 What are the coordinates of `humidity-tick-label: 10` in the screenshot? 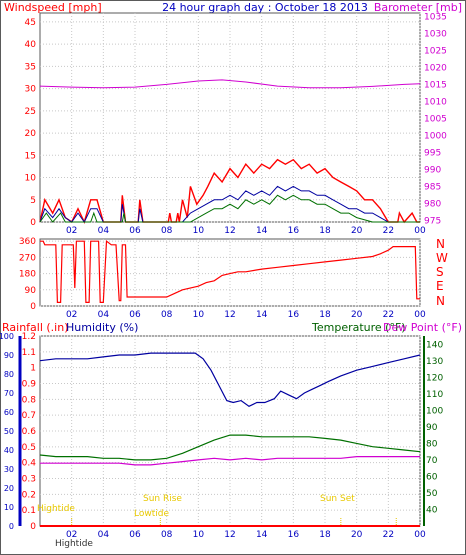 It's located at (9, 507).